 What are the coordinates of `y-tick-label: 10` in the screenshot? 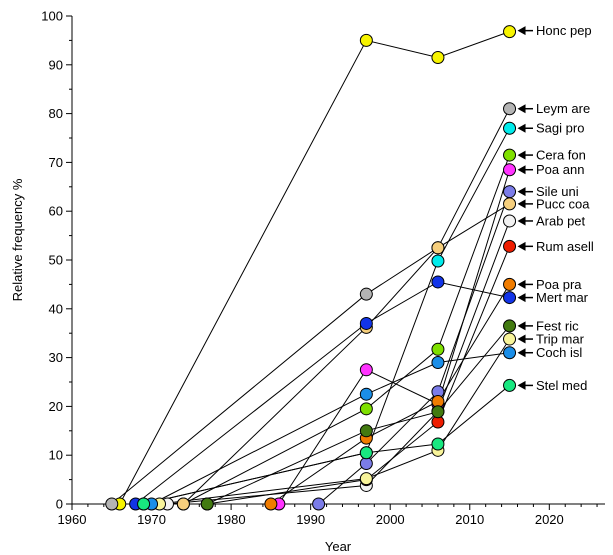 It's located at (56, 455).